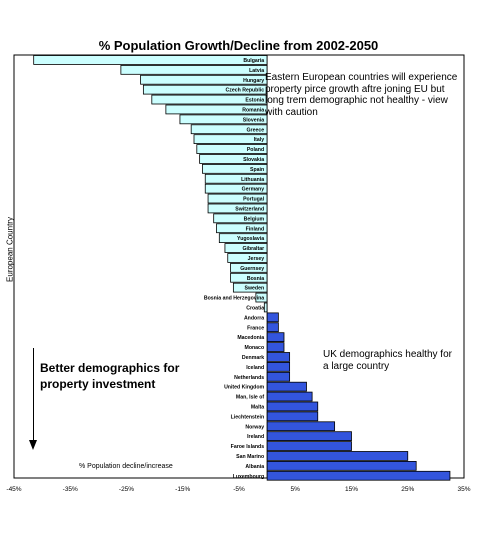 This screenshot has height=540, width=477. What do you see at coordinates (309, 446) in the screenshot?
I see `bar-faroe-islands` at bounding box center [309, 446].